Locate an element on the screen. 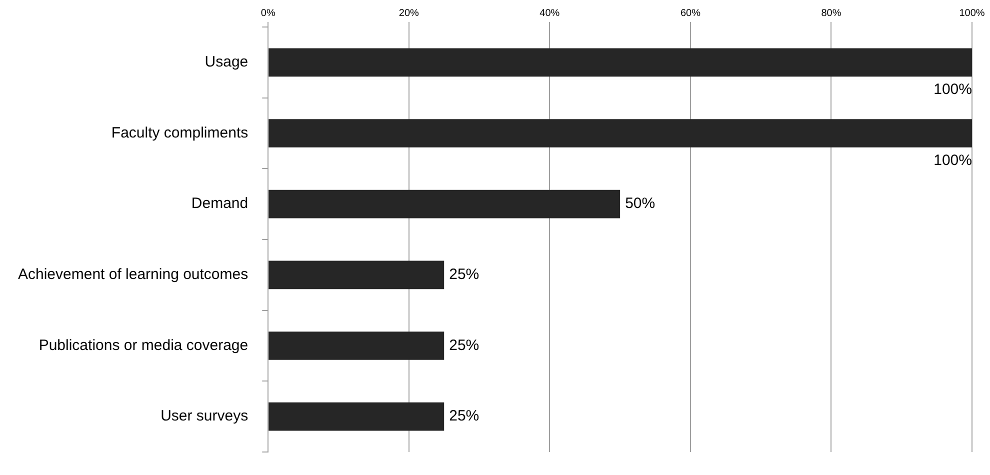  x-tick-label: 40% is located at coordinates (550, 13).